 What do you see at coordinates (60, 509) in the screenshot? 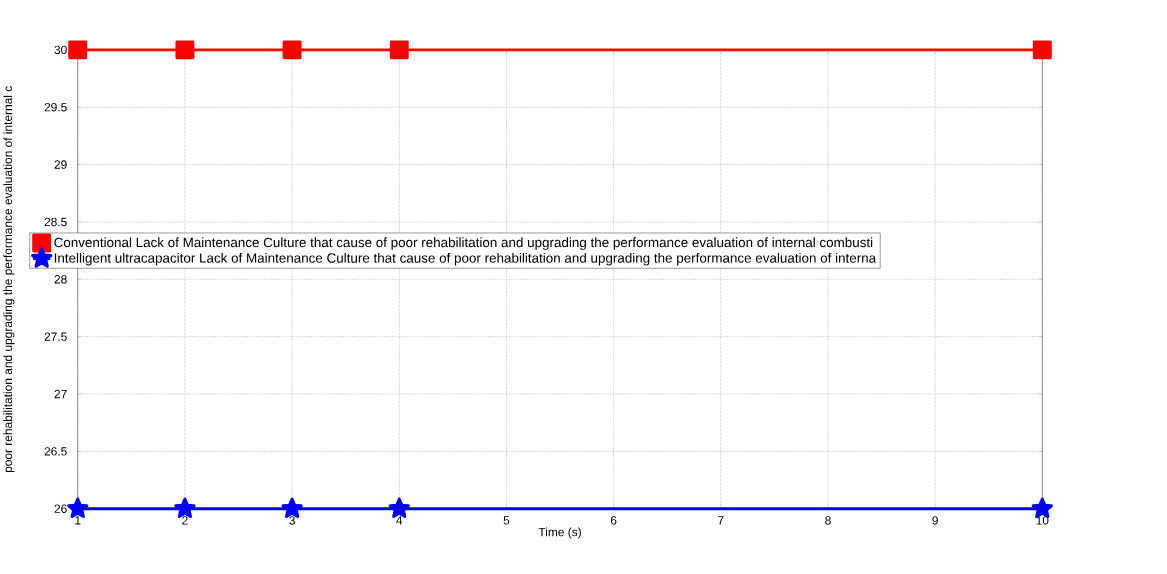
I see `y-tick-label: 26` at bounding box center [60, 509].